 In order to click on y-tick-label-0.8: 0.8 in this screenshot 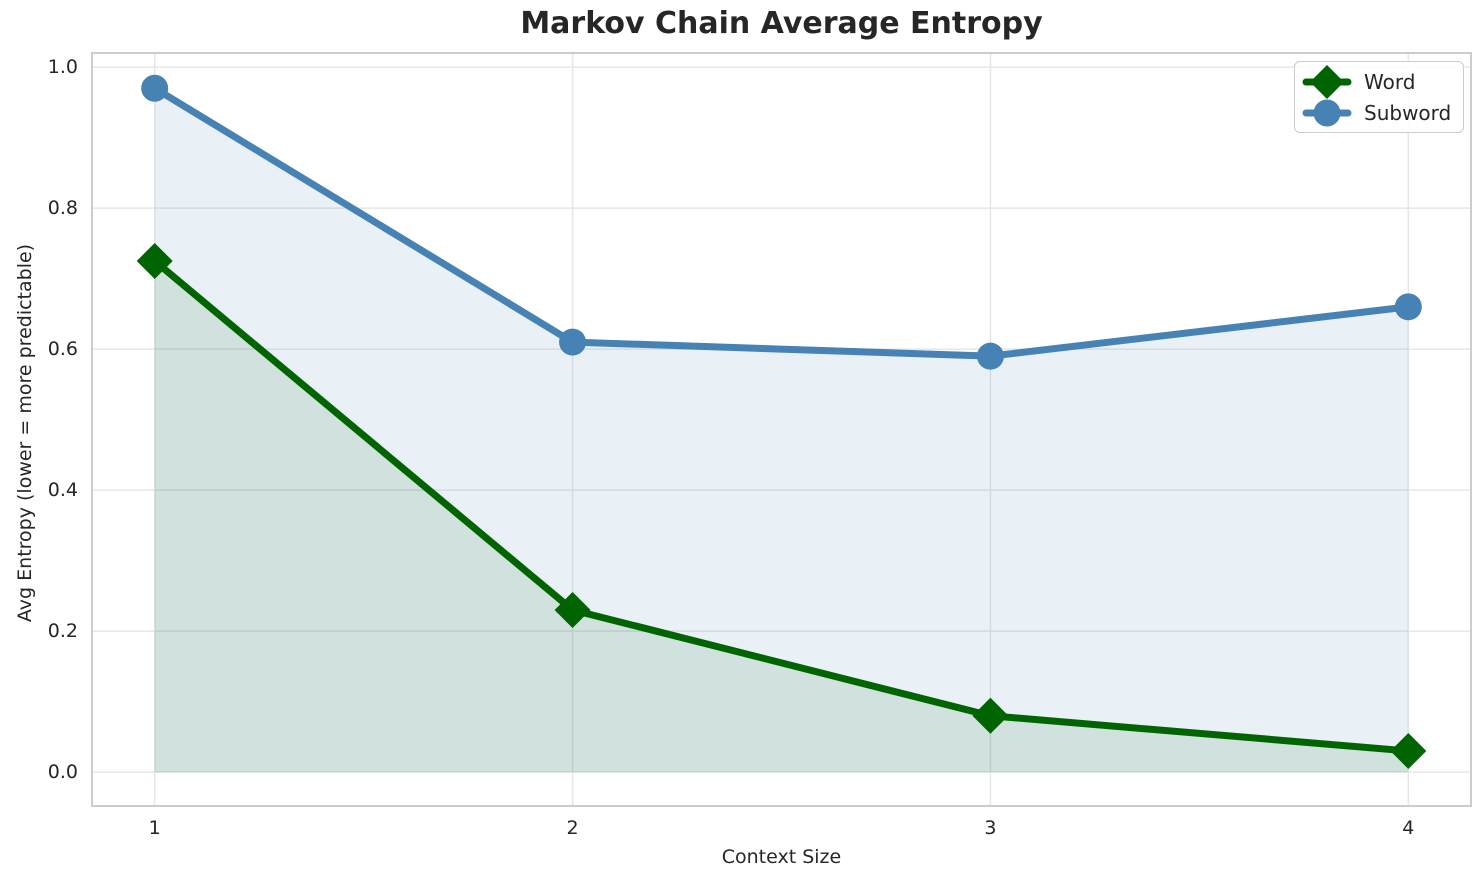, I will do `click(62, 208)`.